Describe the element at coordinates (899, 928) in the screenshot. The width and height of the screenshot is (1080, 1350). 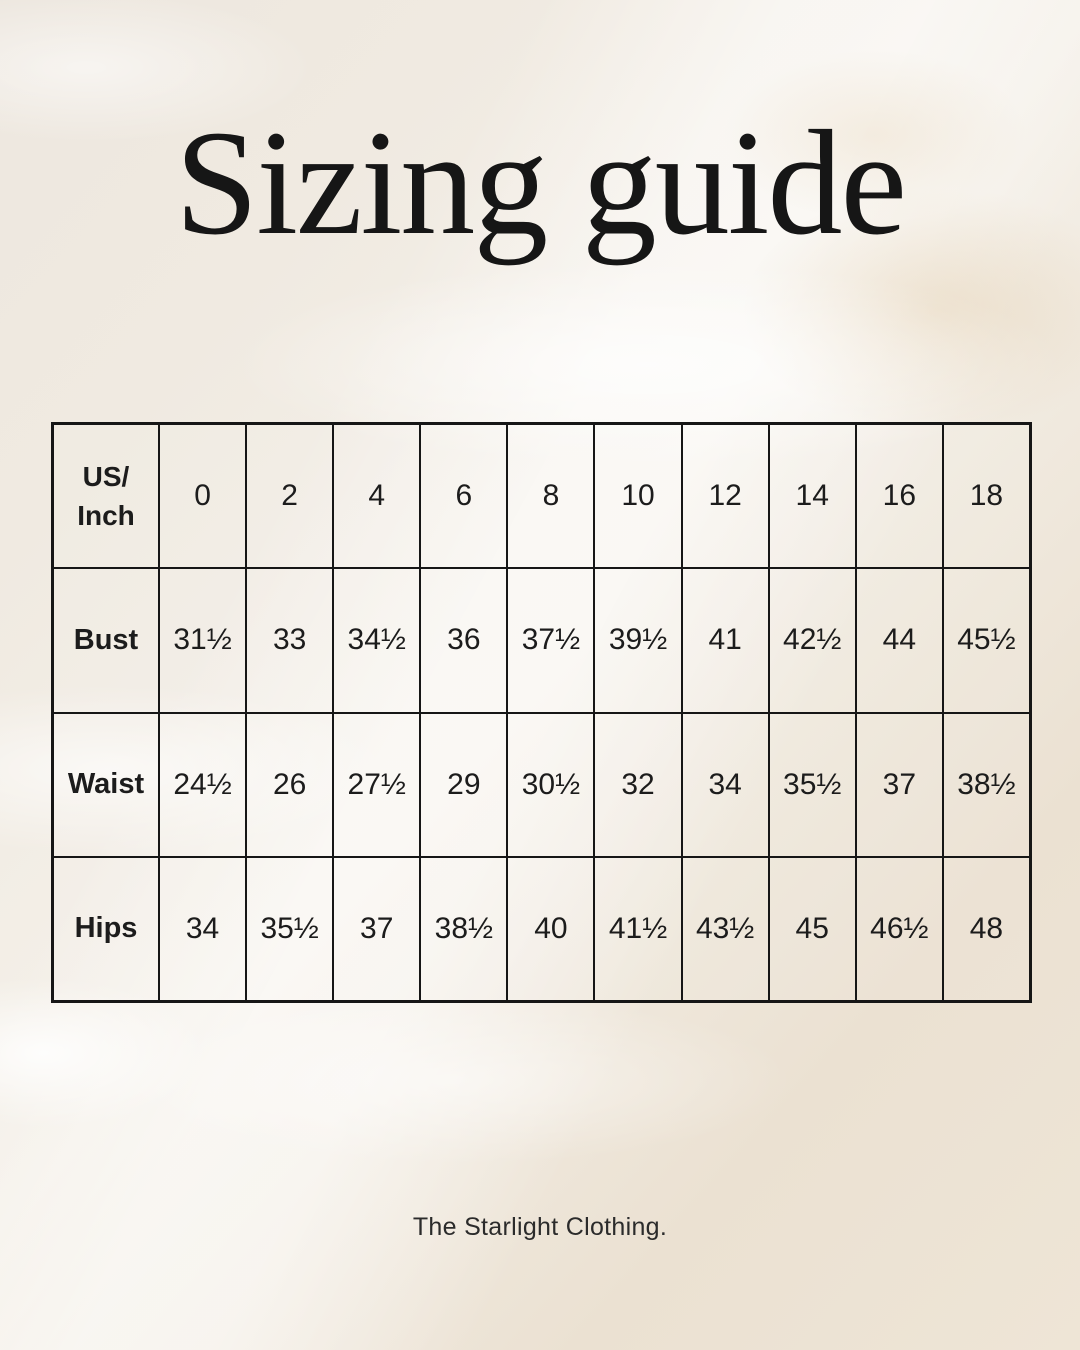
I see `hips-value: 46½` at that location.